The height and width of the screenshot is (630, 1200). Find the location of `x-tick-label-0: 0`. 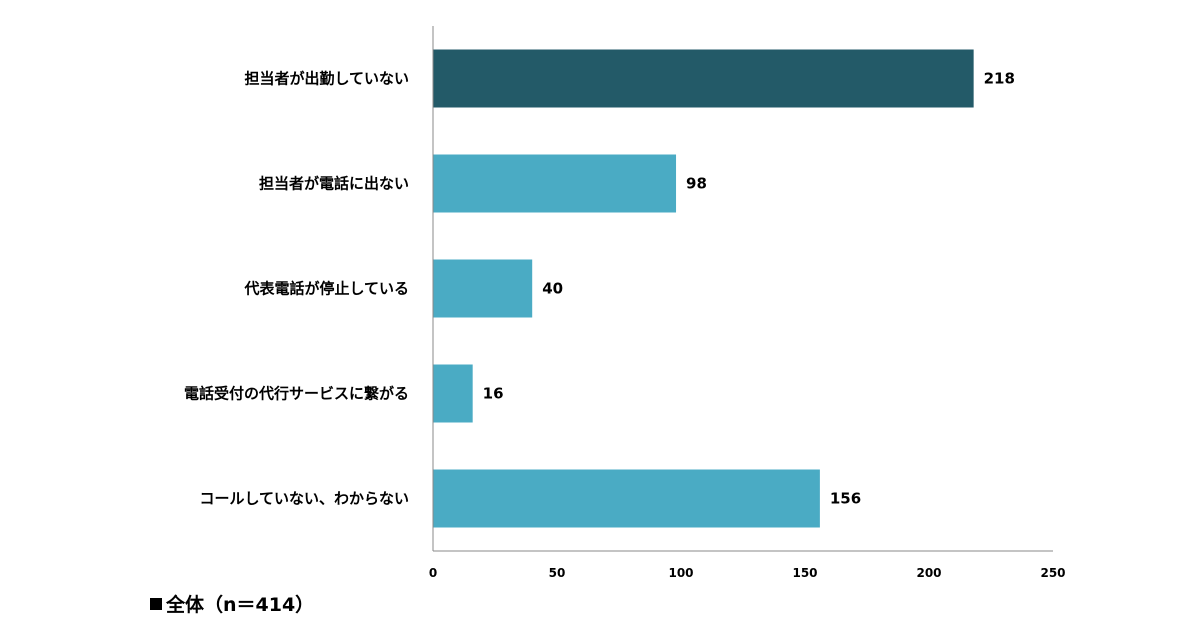

x-tick-label-0: 0 is located at coordinates (433, 573).